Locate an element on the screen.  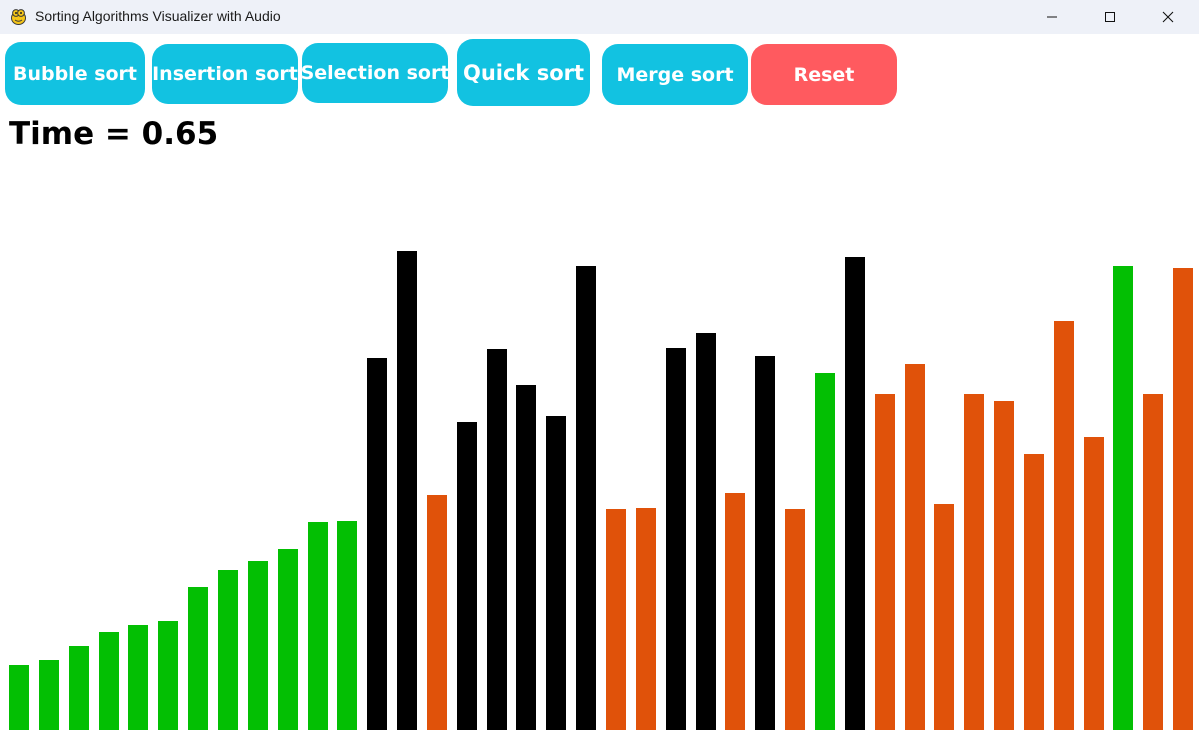
maximize-icon is located at coordinates (1110, 17).